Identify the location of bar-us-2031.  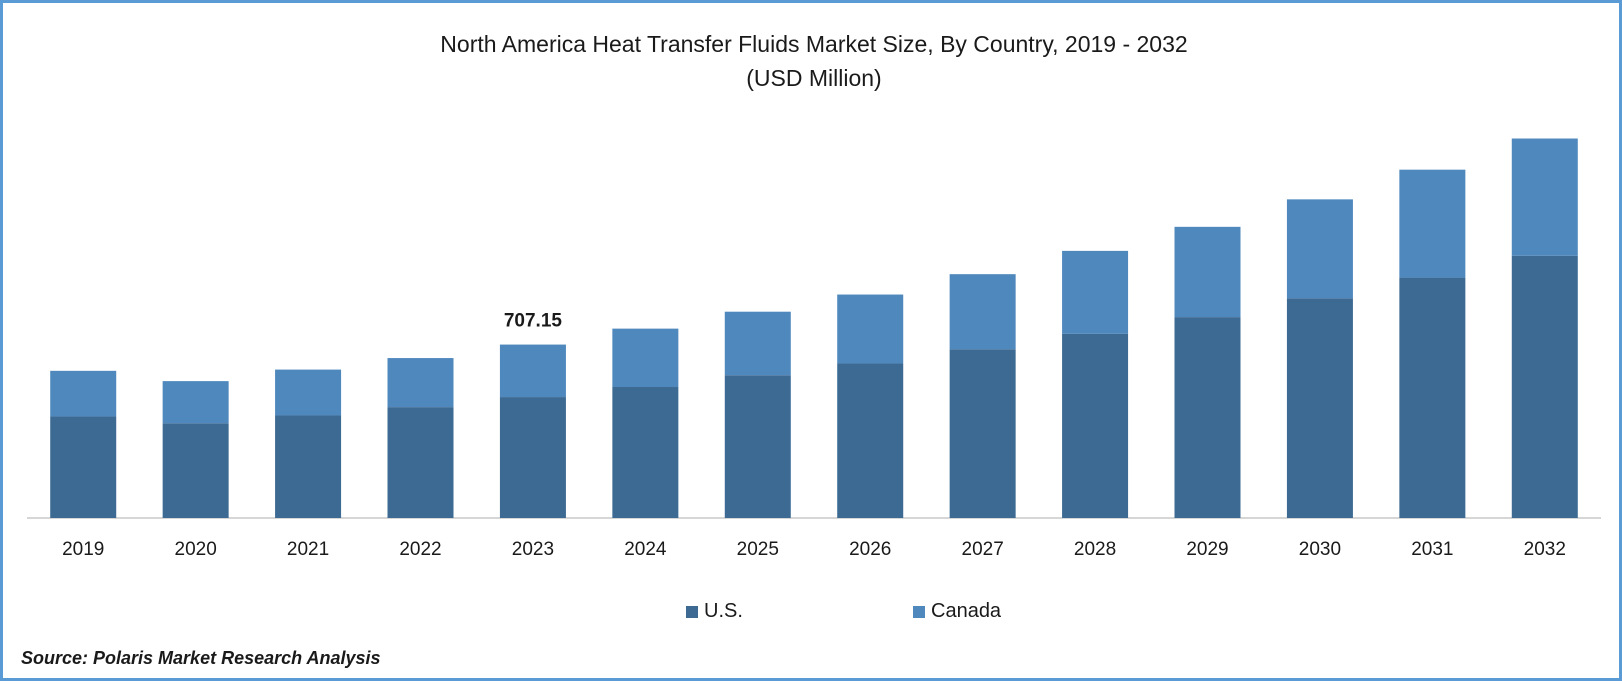
(1432, 397).